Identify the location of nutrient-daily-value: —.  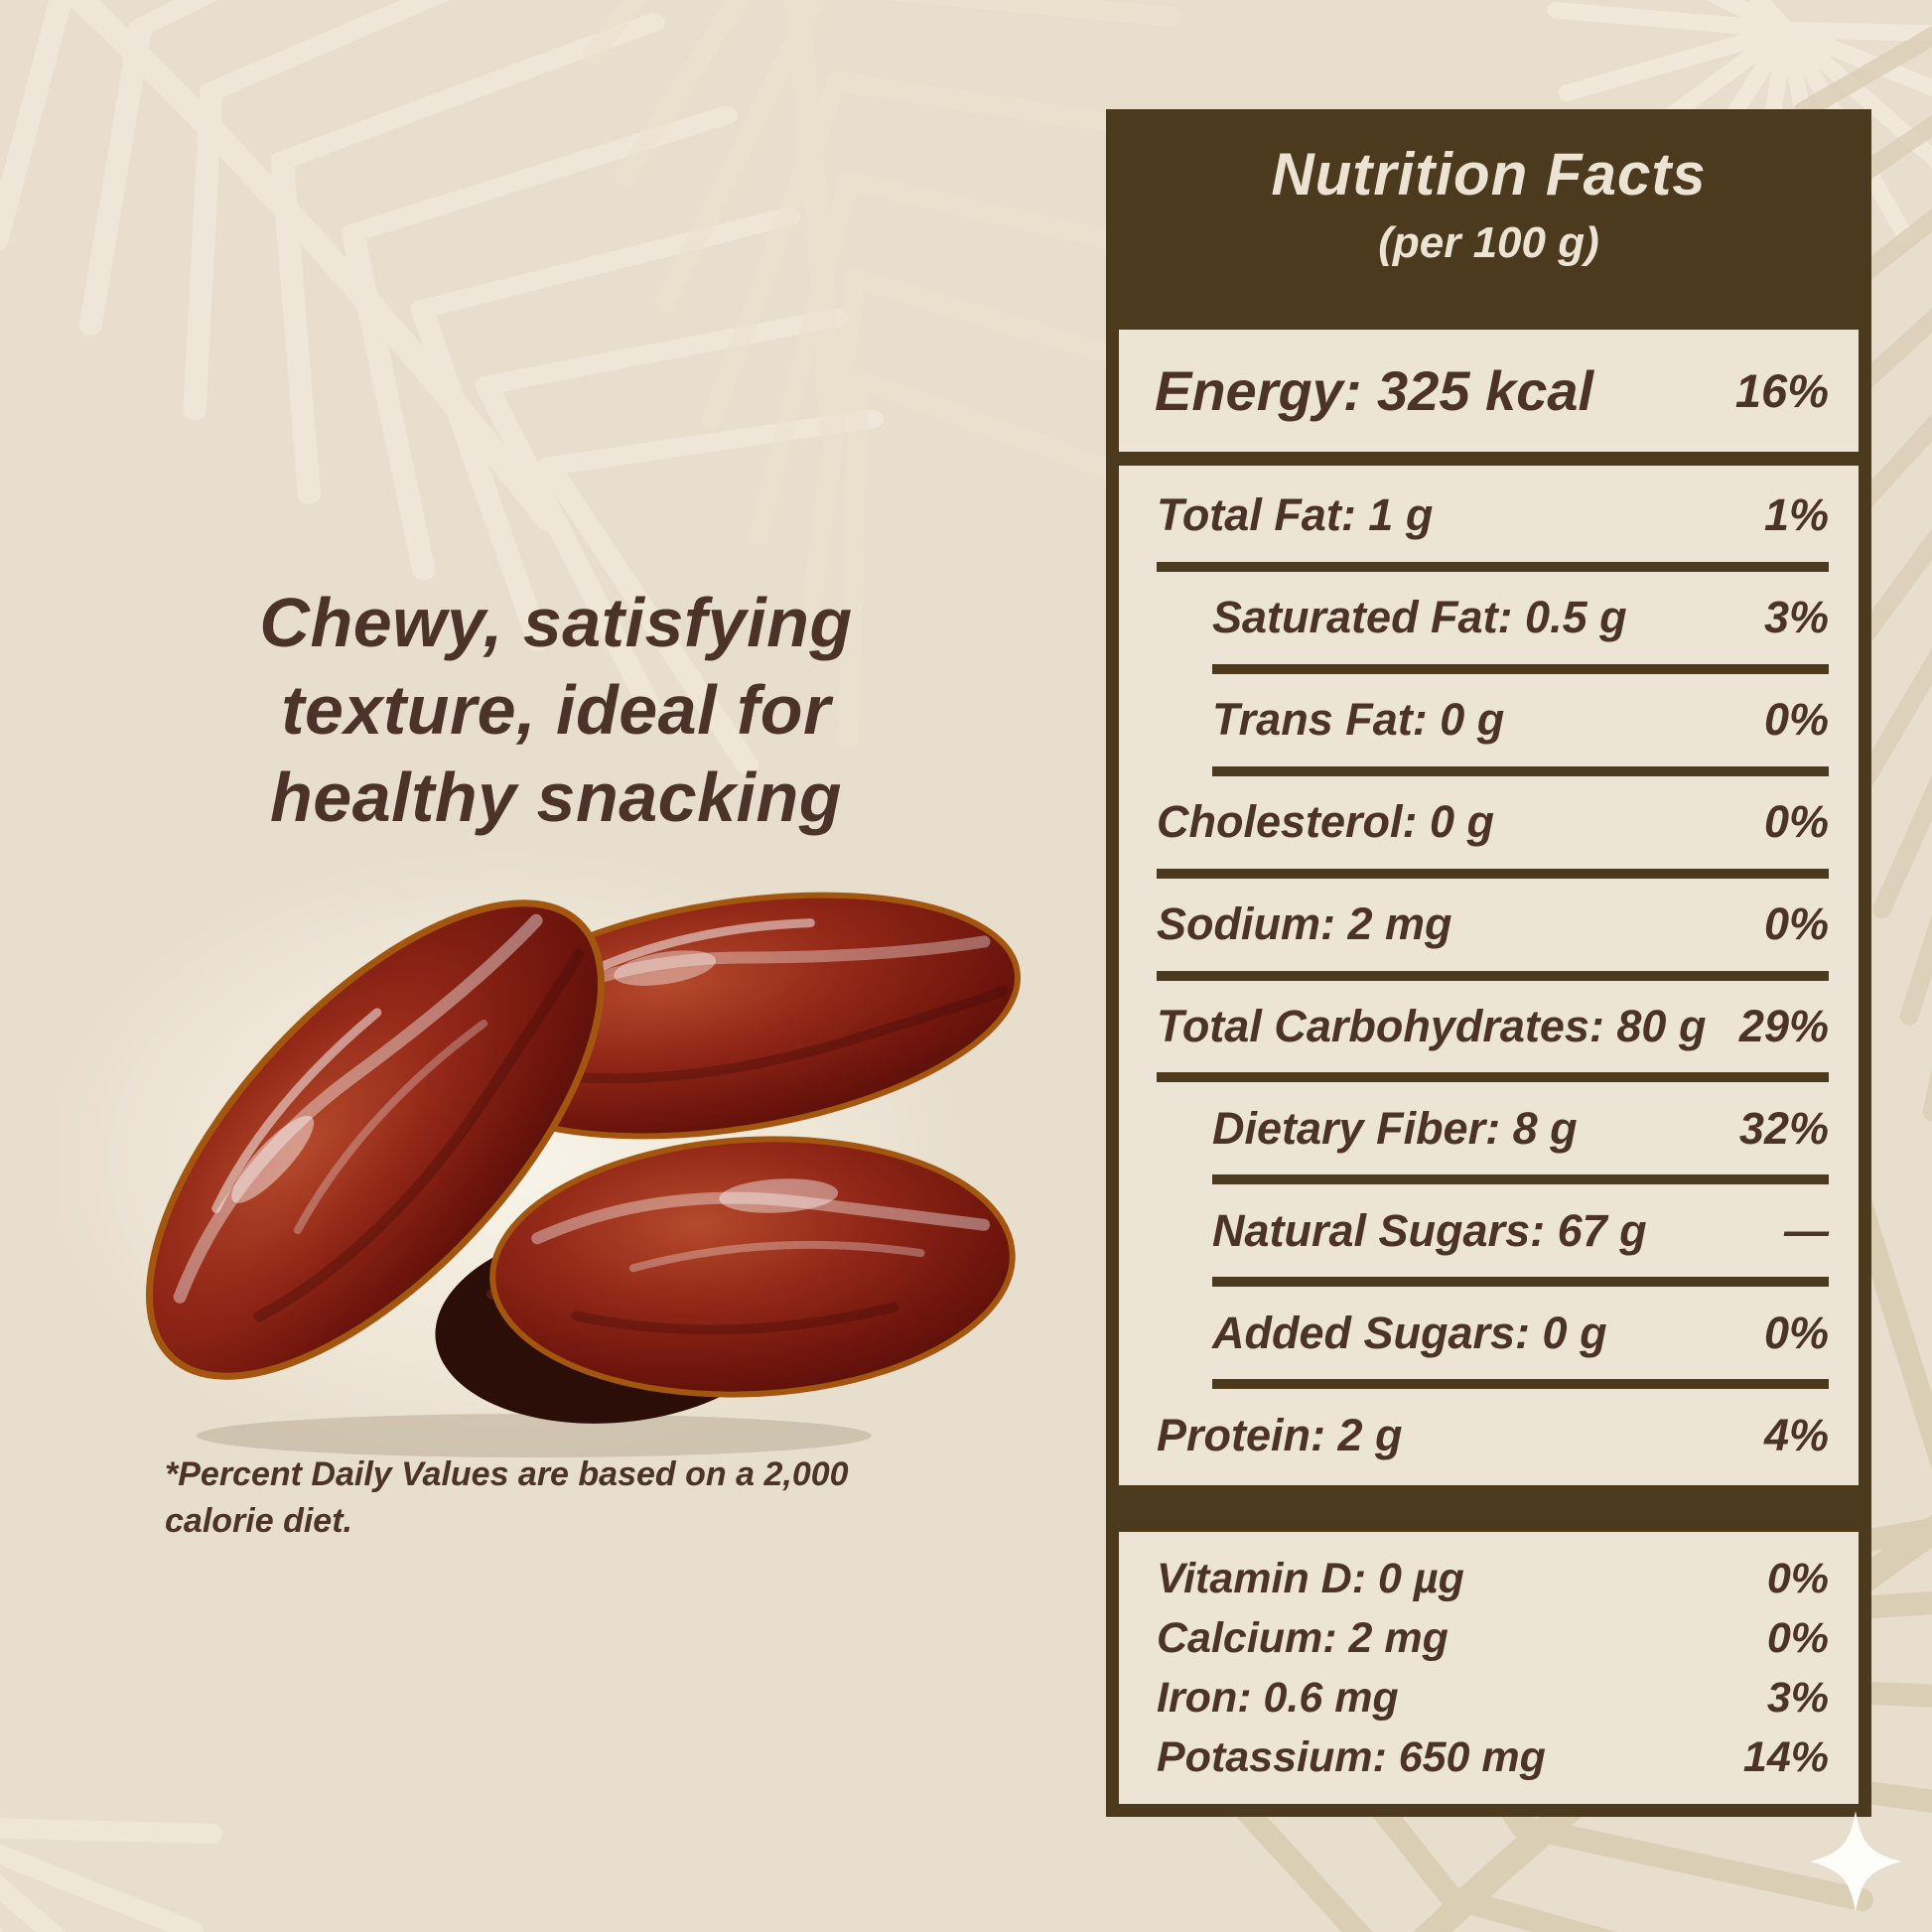
(1807, 1230).